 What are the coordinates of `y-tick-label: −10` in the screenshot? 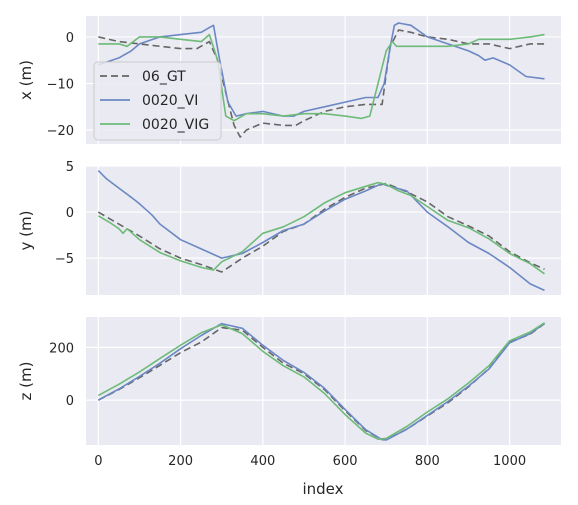 It's located at (60, 84).